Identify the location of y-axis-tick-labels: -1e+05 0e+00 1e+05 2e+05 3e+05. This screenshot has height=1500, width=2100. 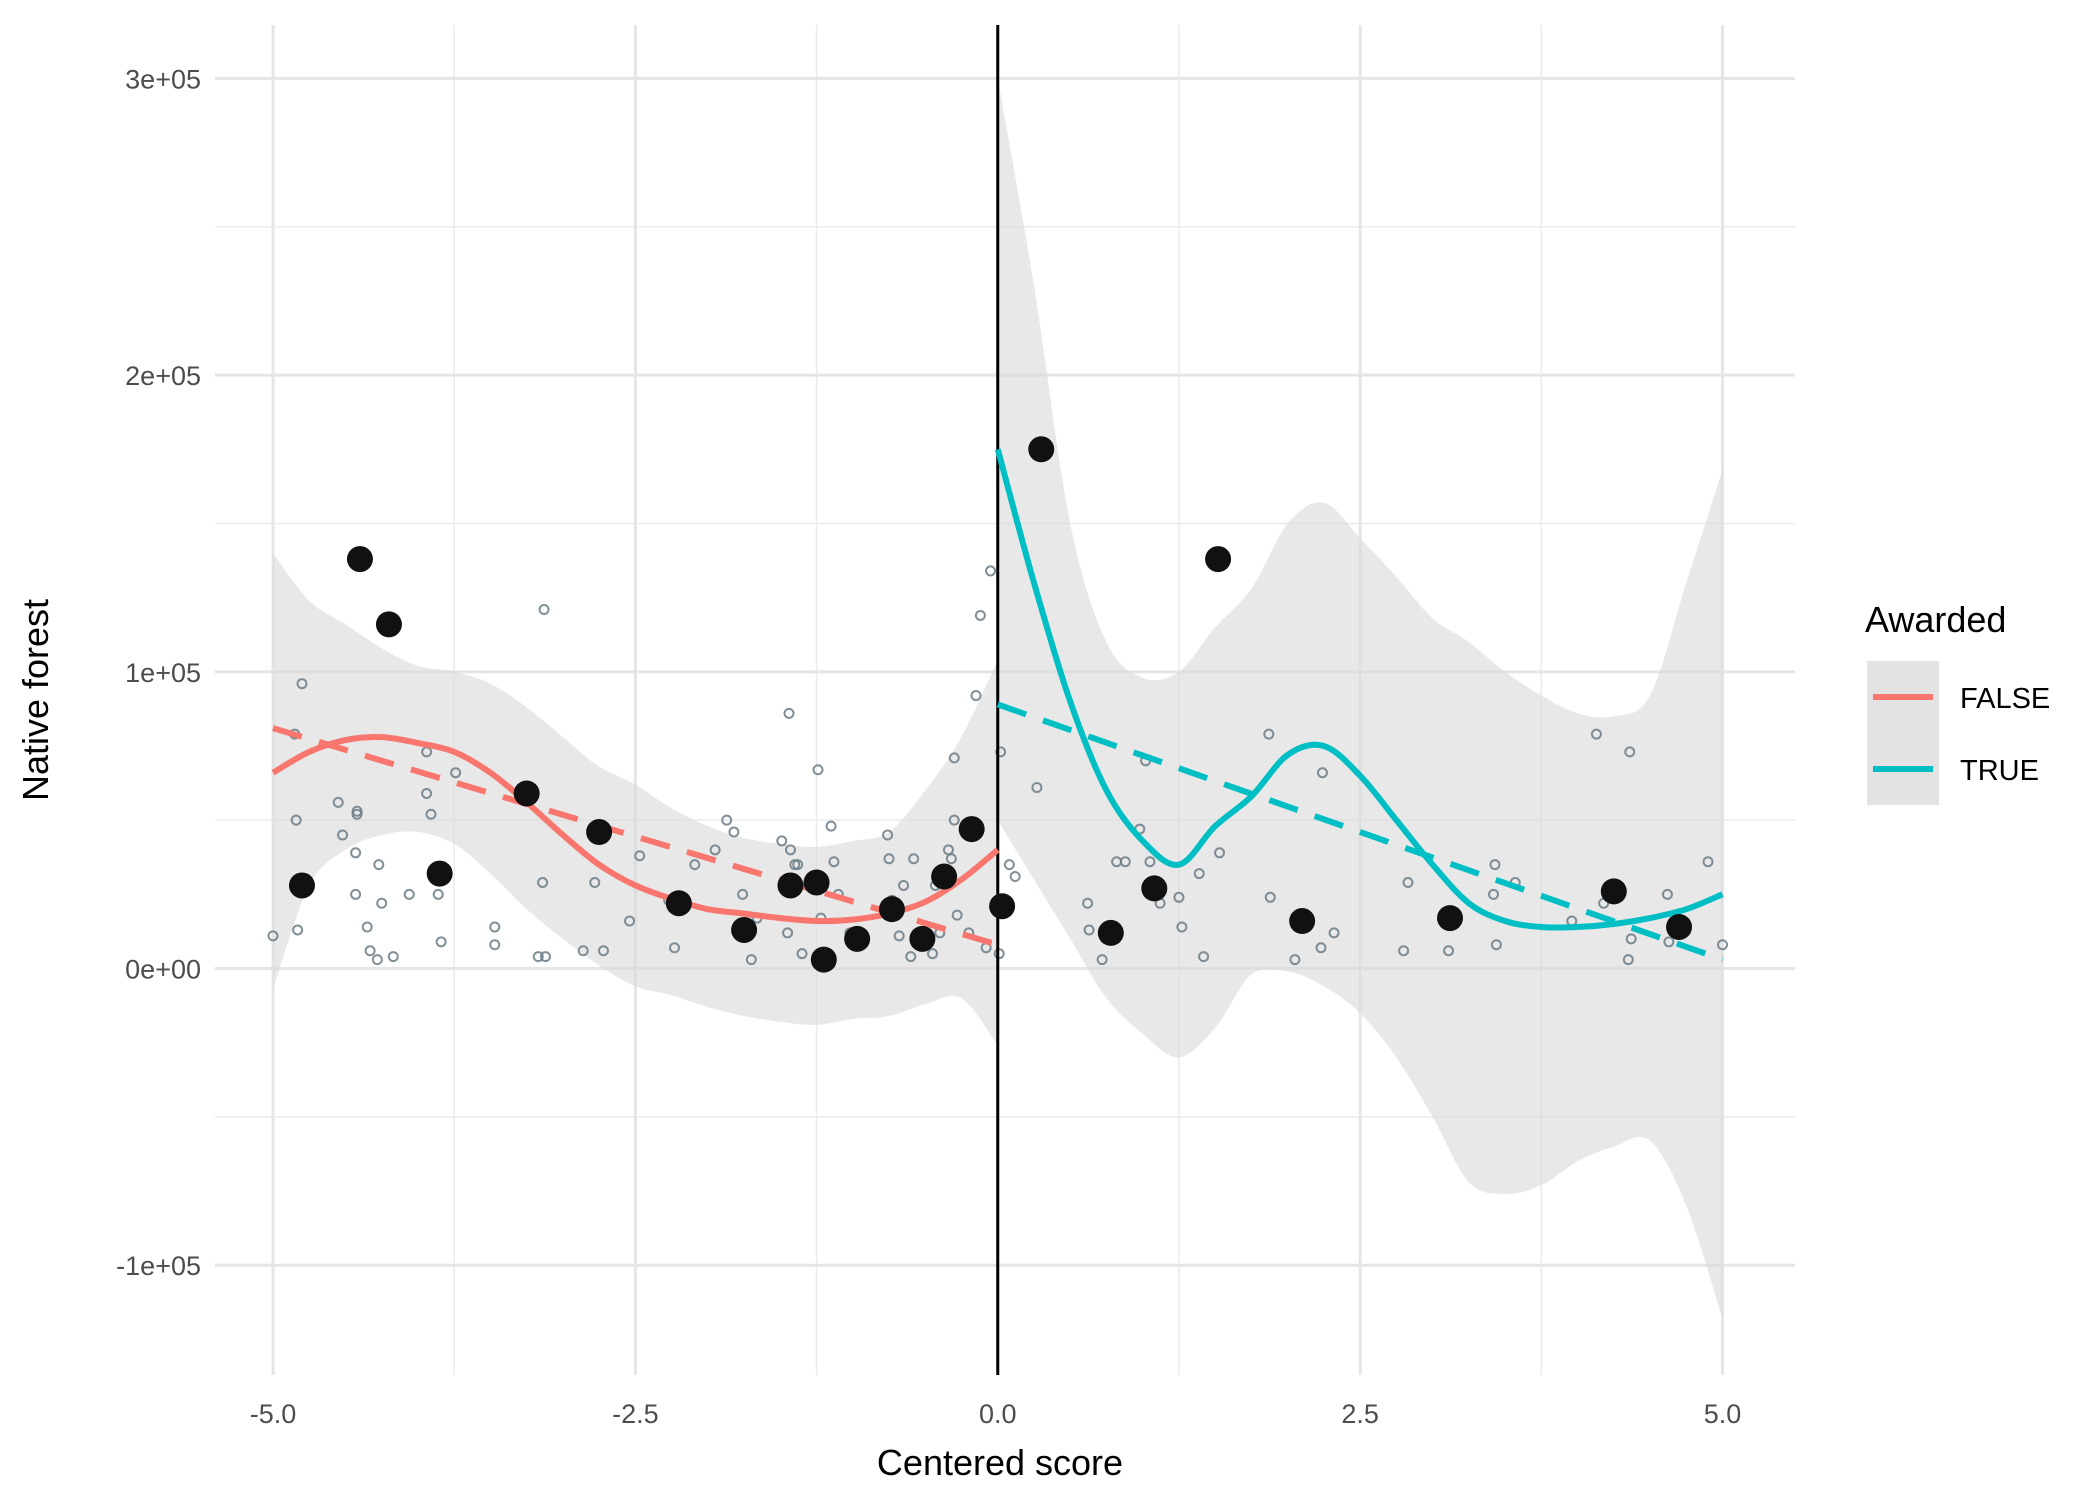
(158, 672).